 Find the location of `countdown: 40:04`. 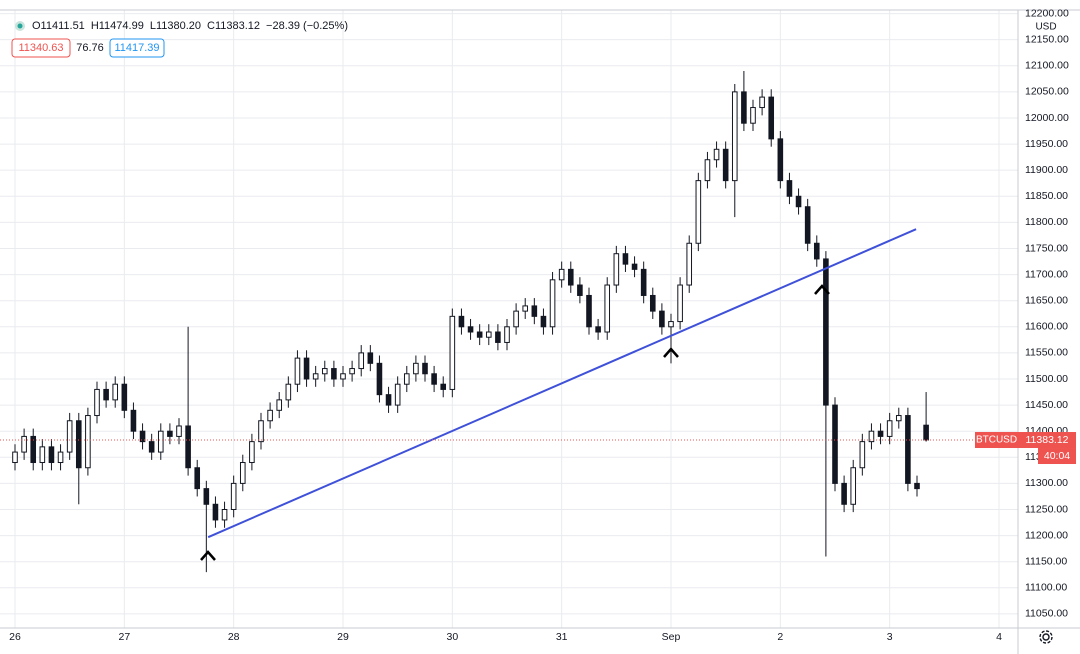

countdown: 40:04 is located at coordinates (1057, 456).